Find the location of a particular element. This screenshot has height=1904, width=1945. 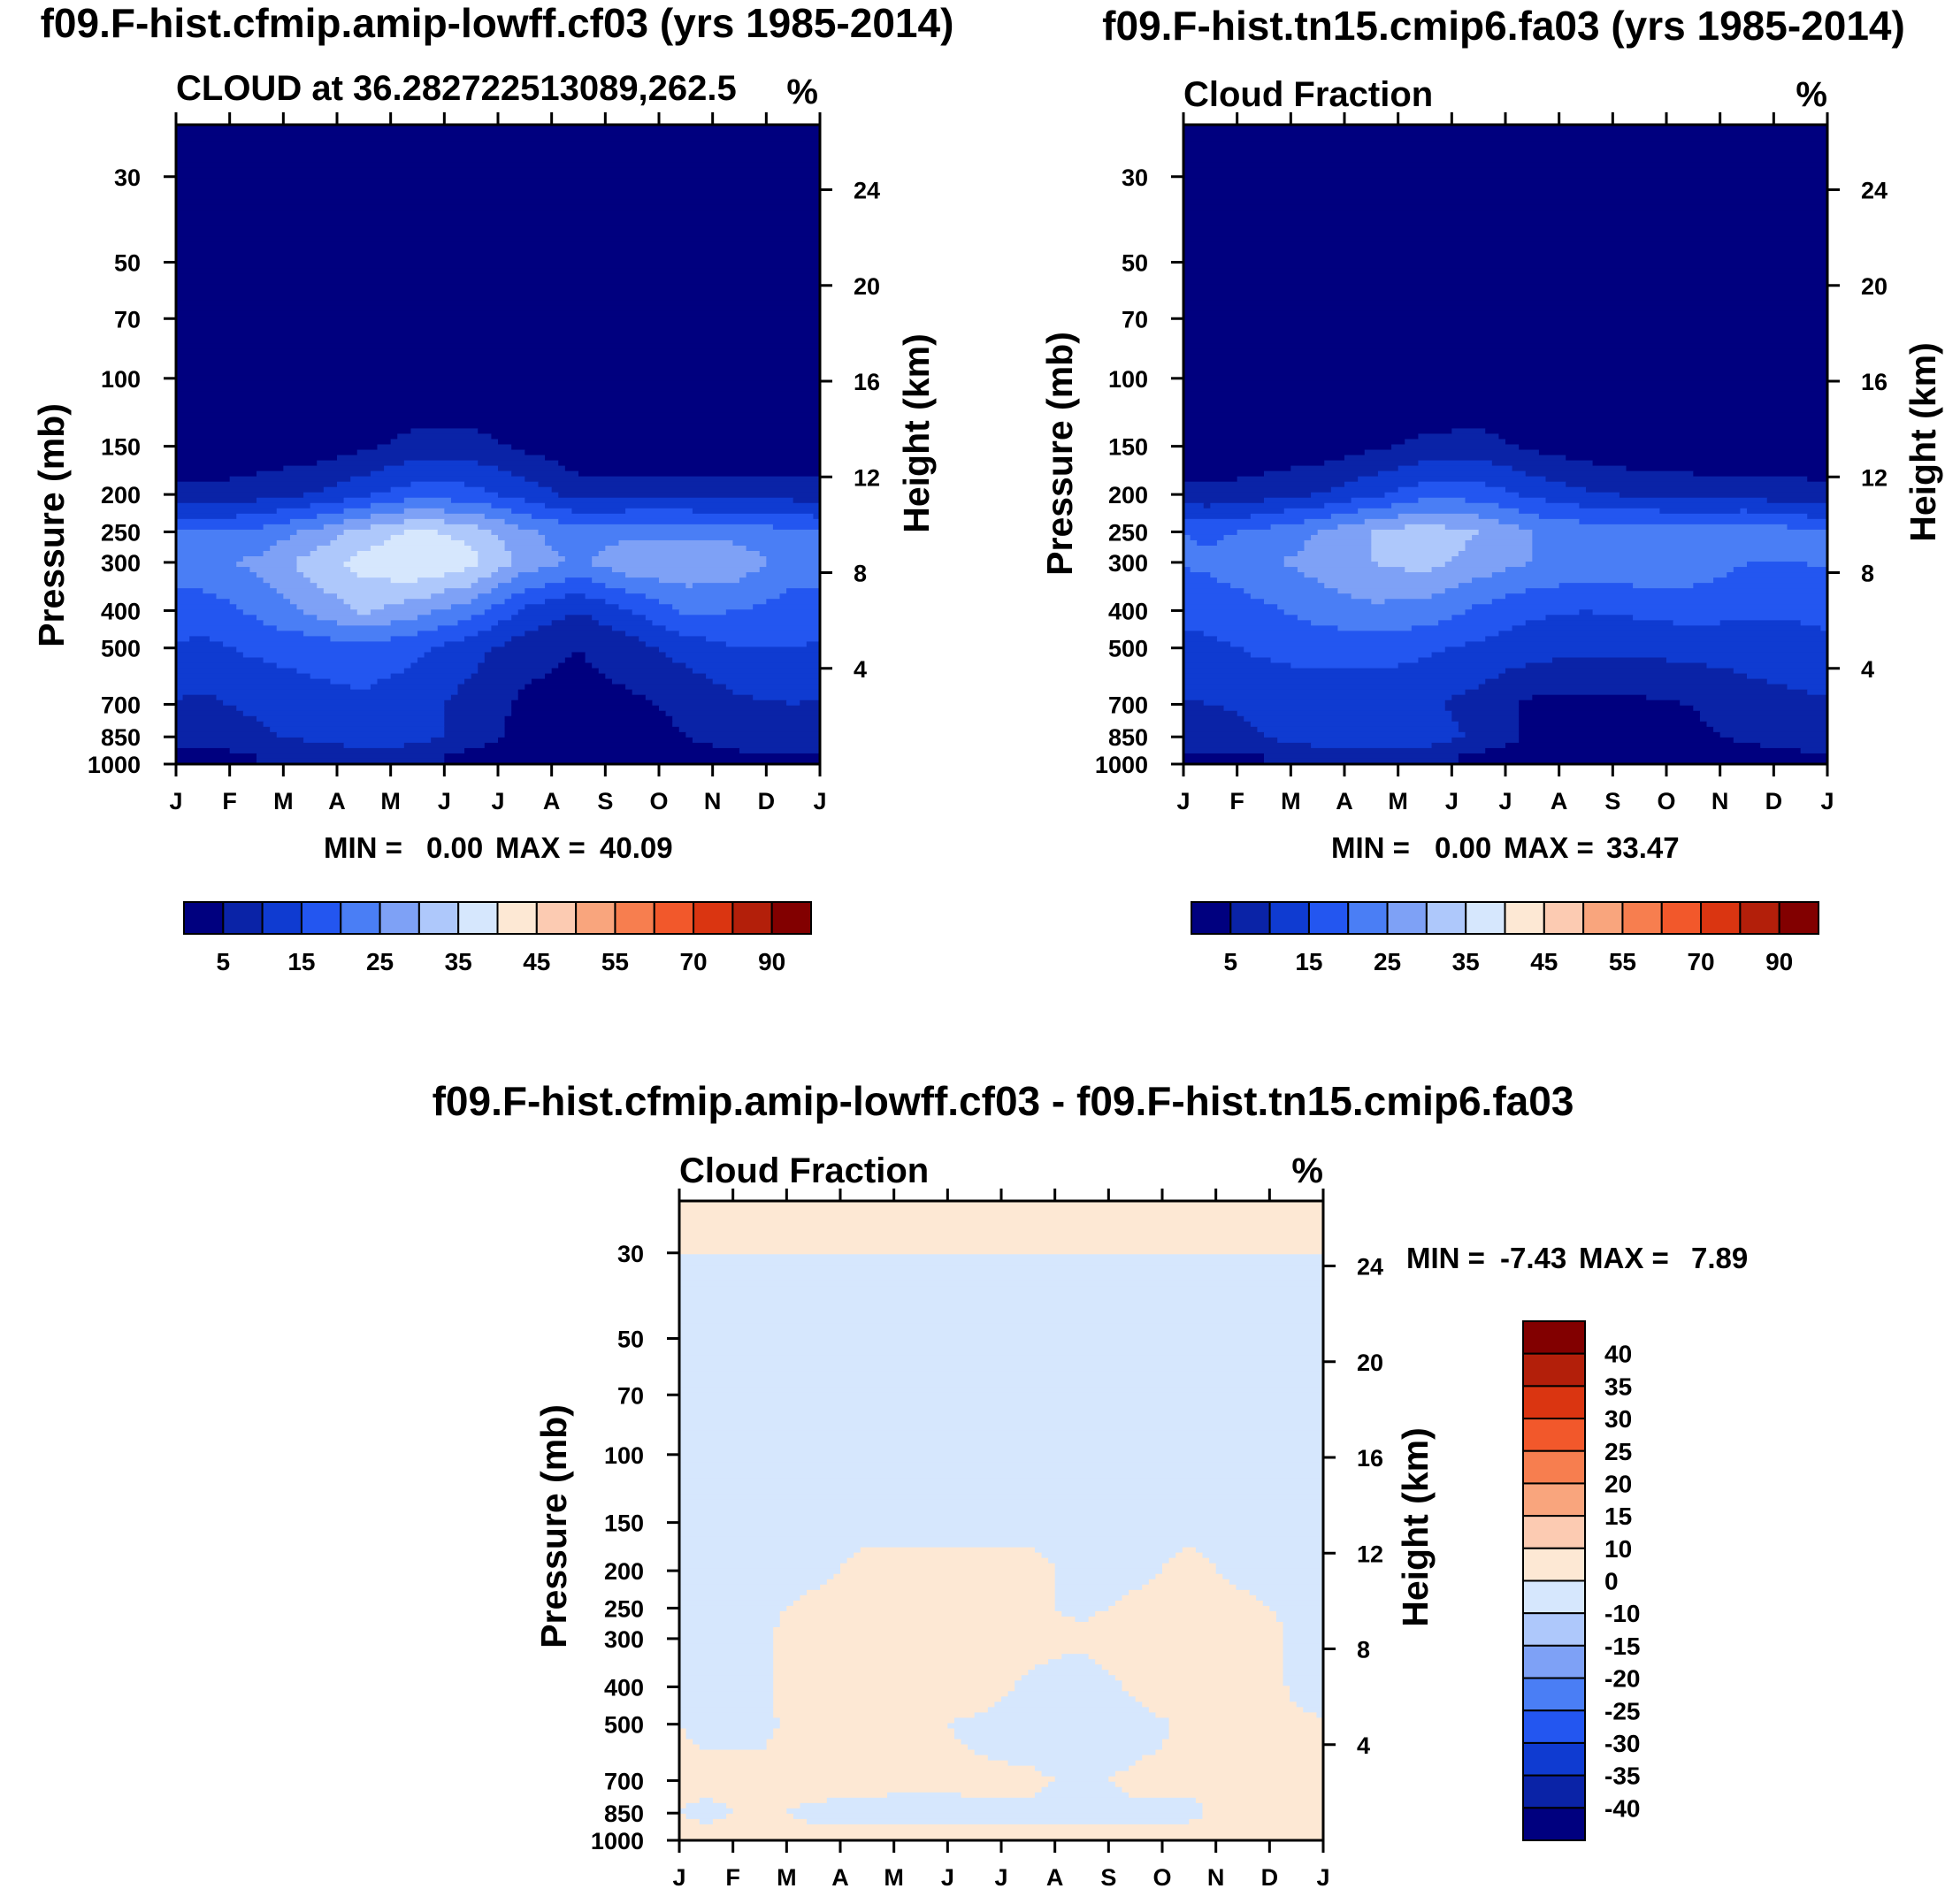

colorbar-label: 90 is located at coordinates (1779, 961).